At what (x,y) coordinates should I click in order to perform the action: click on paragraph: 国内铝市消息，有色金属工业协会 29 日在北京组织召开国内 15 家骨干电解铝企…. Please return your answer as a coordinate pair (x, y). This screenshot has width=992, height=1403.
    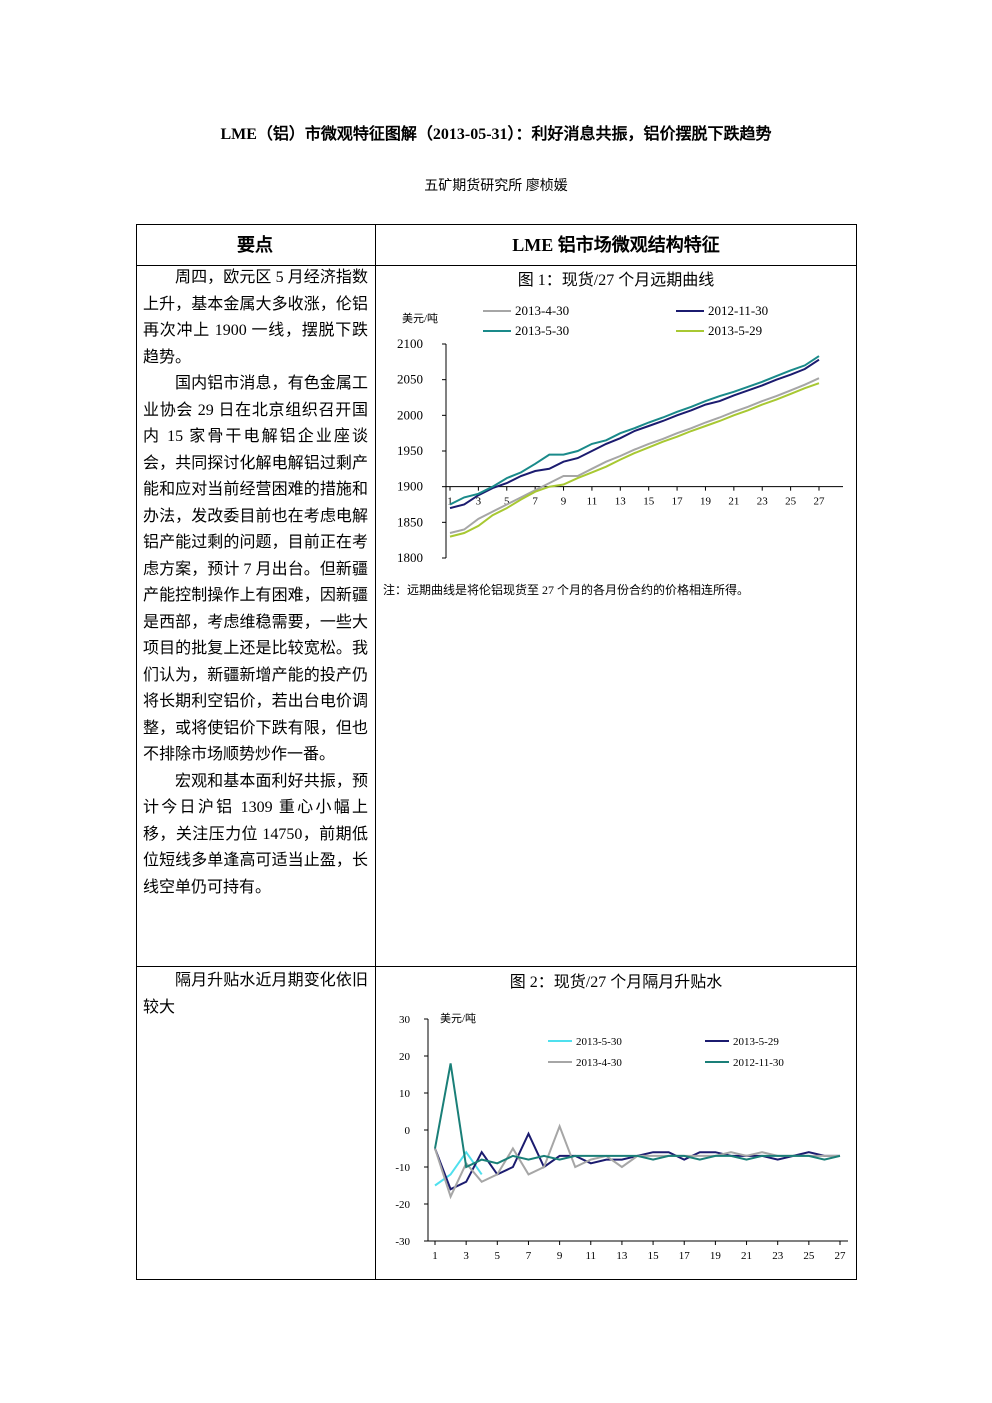
    Looking at the image, I should click on (255, 569).